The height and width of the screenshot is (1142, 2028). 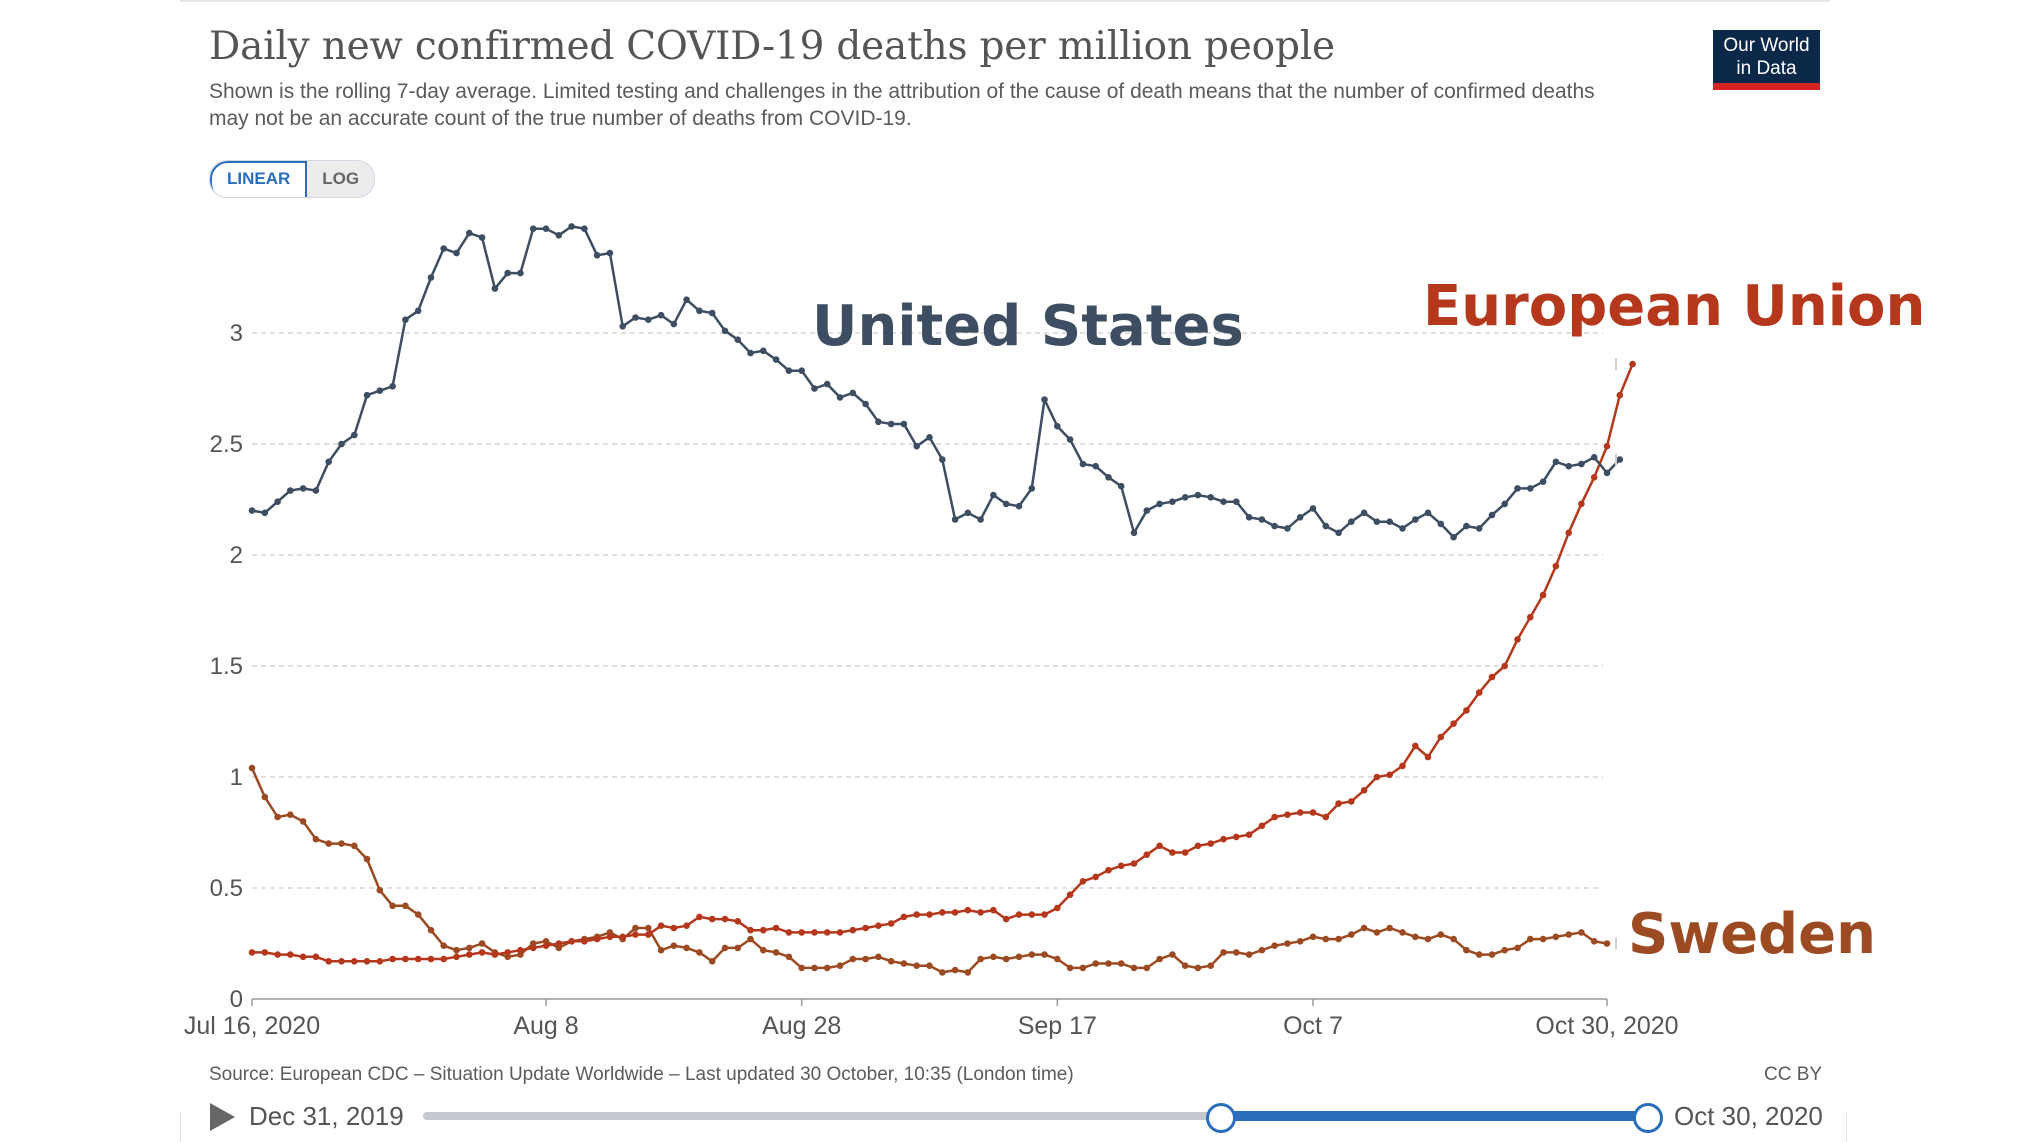 I want to click on license-link: CC BY, so click(x=1793, y=1074).